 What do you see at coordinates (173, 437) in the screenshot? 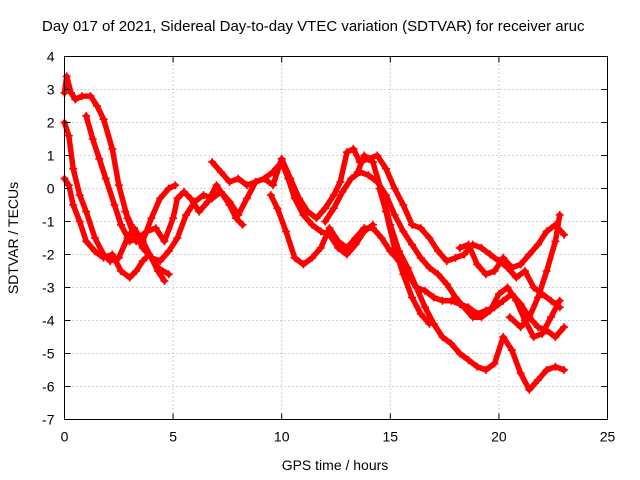
I see `x-tick-label: 5` at bounding box center [173, 437].